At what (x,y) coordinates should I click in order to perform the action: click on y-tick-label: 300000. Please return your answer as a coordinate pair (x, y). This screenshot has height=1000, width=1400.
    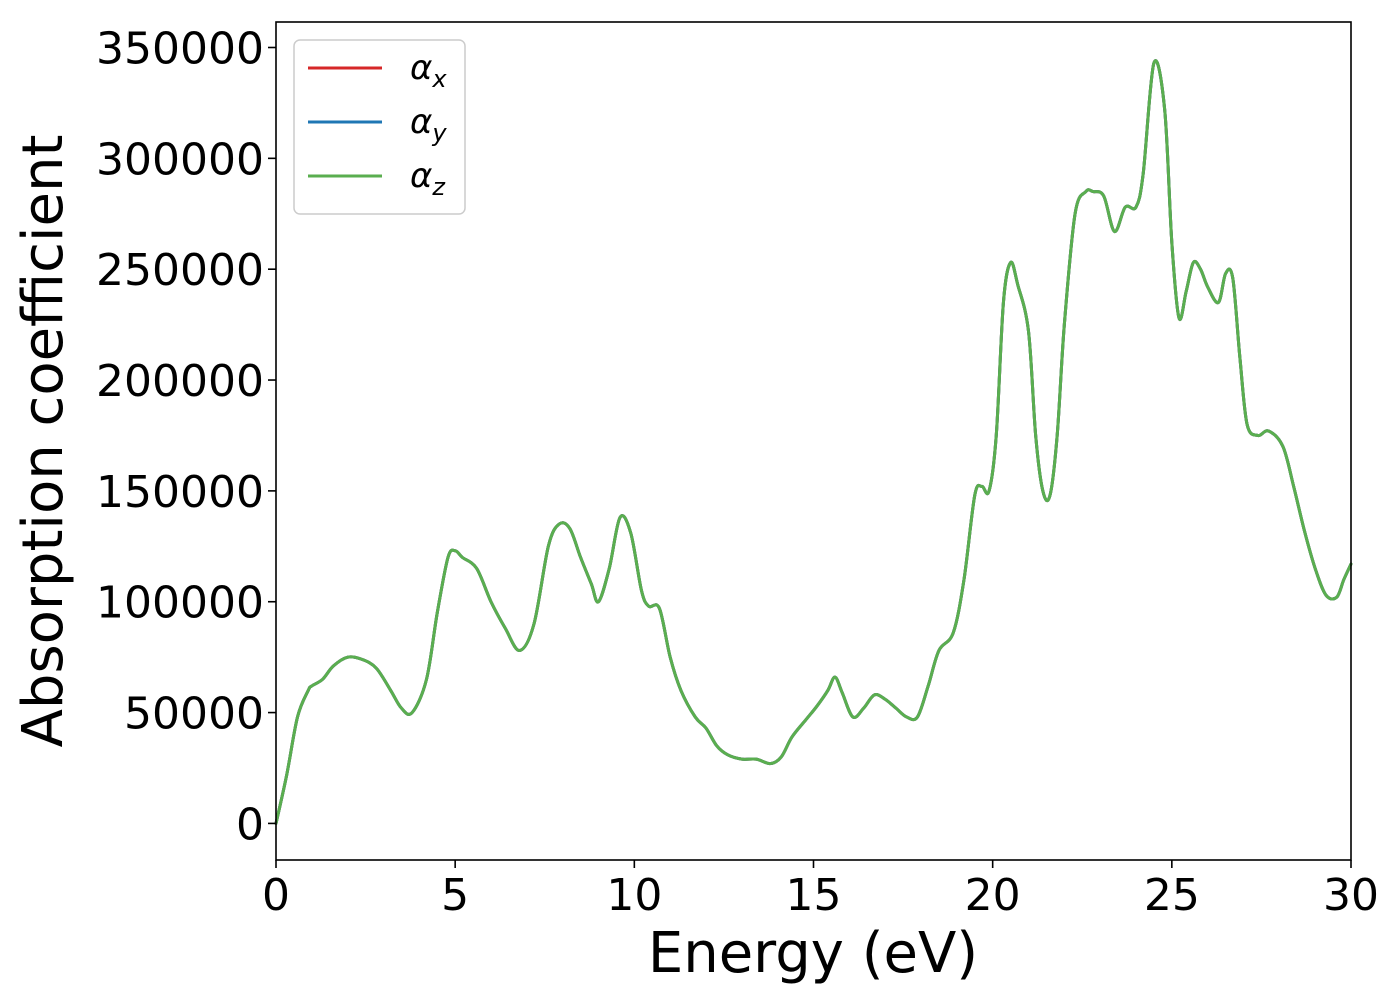
    Looking at the image, I should click on (180, 159).